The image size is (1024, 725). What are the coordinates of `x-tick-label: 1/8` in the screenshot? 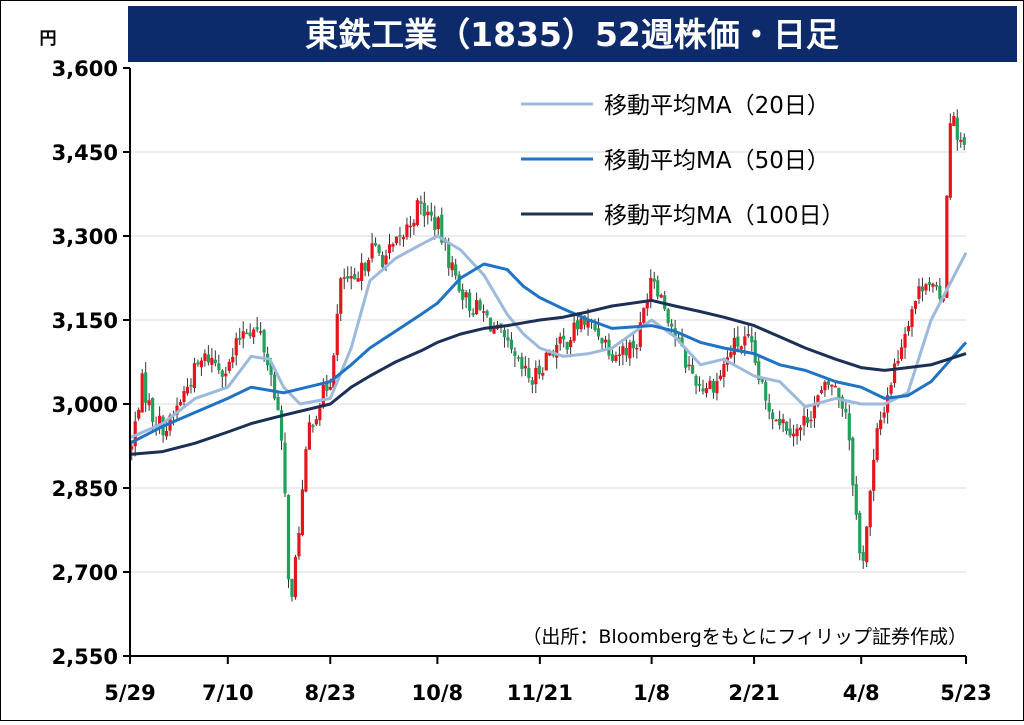 It's located at (651, 693).